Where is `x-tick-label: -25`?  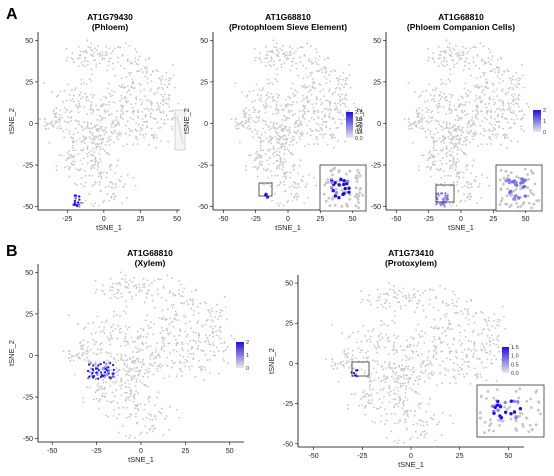 x-tick-label: -25 is located at coordinates (67, 219).